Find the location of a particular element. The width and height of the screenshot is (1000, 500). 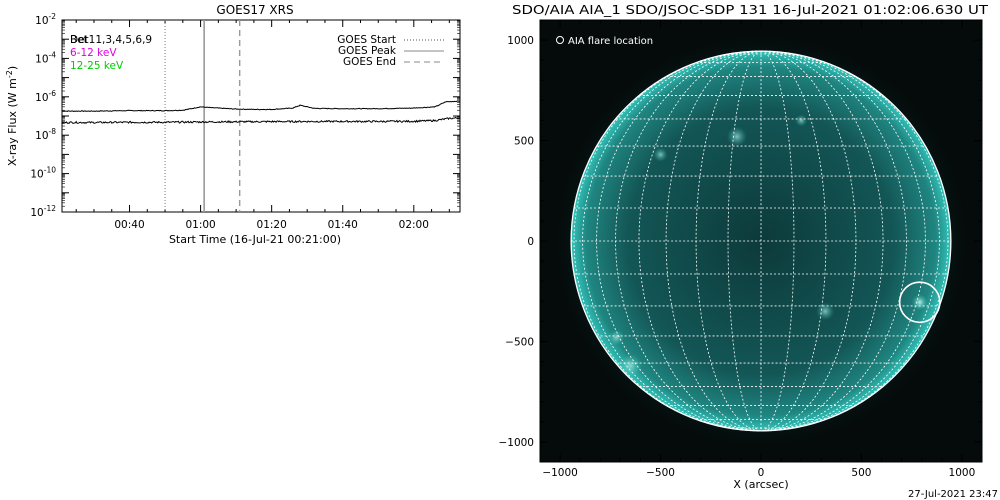

y-tick-label: 10⁻⁴ is located at coordinates (45, 57).